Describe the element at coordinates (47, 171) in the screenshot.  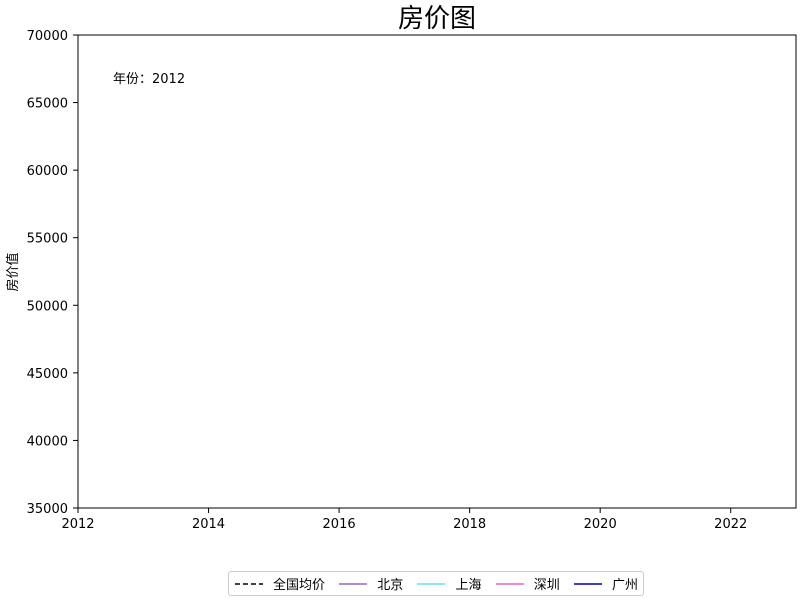
I see `y-tick-label: 60000` at that location.